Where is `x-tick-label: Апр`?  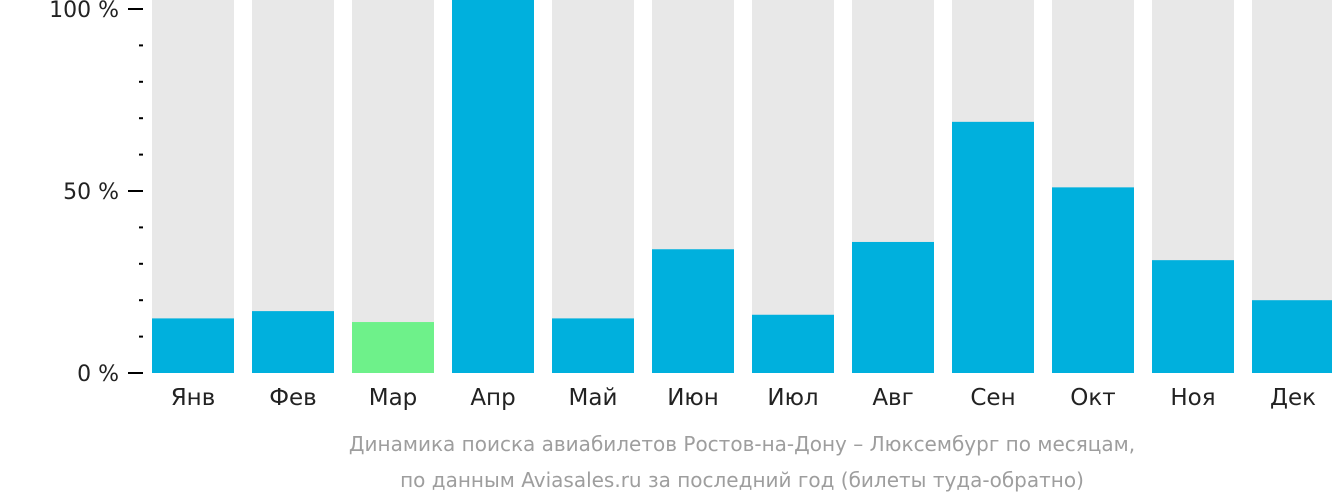 x-tick-label: Апр is located at coordinates (492, 398).